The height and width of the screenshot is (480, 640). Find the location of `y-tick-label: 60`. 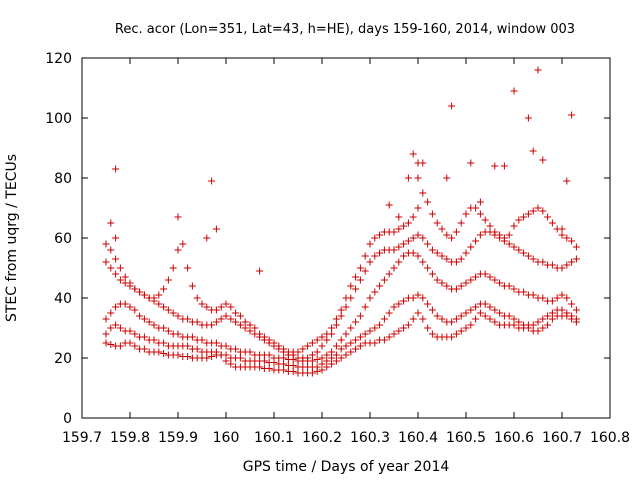

y-tick-label: 60 is located at coordinates (63, 239).